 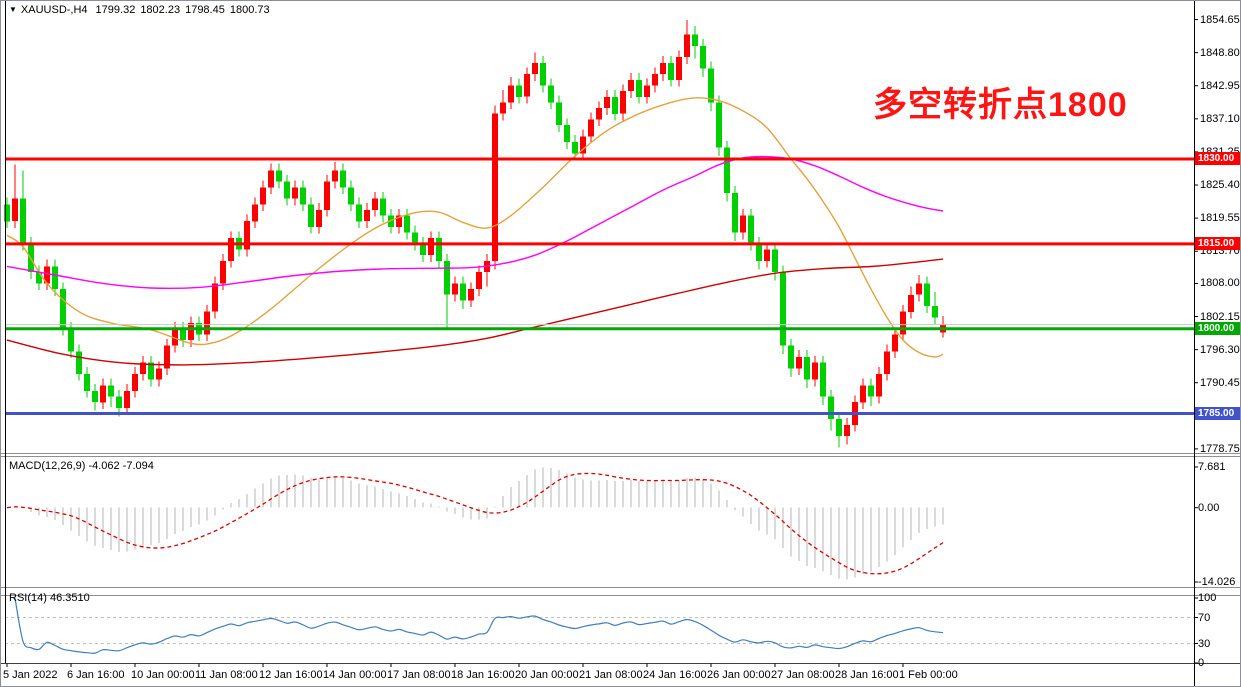 What do you see at coordinates (475, 312) in the screenshot?
I see `ma-slow-darkred` at bounding box center [475, 312].